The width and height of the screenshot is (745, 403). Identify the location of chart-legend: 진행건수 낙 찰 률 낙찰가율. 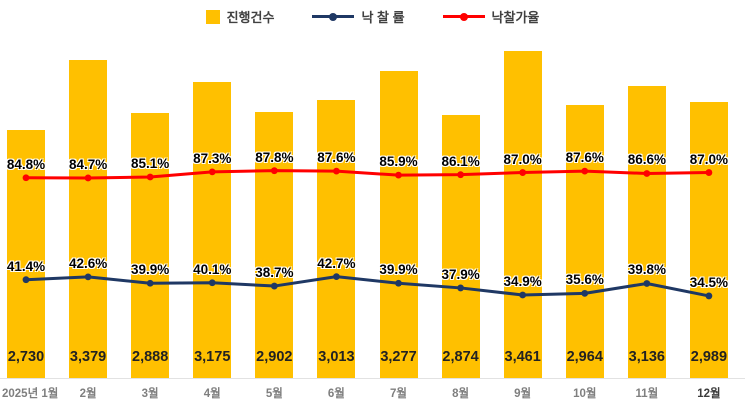
(372, 16).